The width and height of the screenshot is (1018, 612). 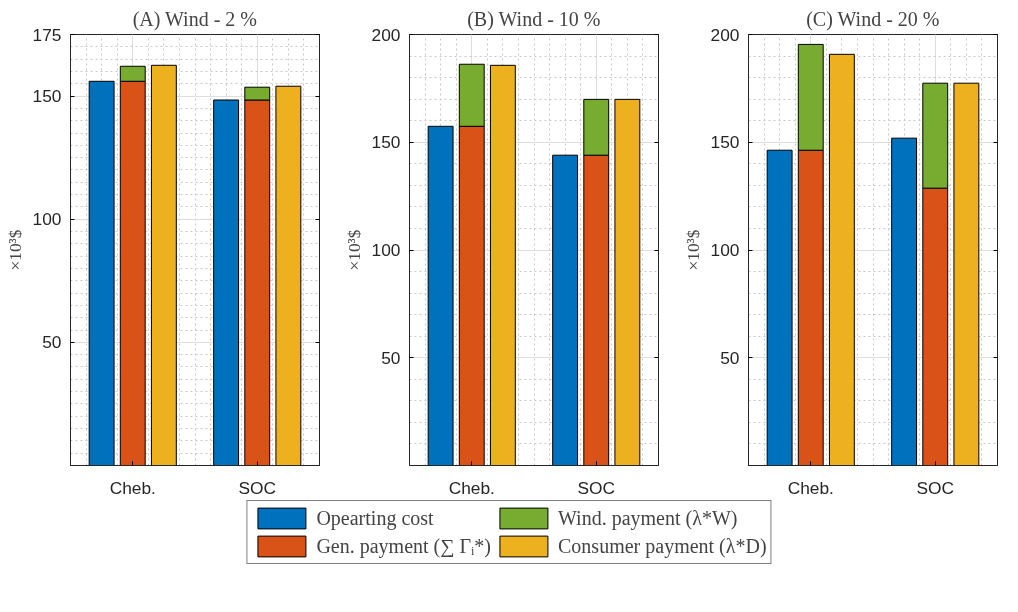 I want to click on legend-label: Consumer payment (λ*D), so click(x=662, y=546).